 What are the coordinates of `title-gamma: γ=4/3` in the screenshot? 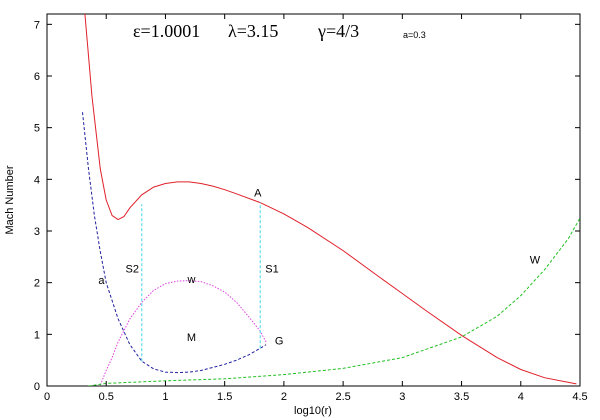 It's located at (338, 31).